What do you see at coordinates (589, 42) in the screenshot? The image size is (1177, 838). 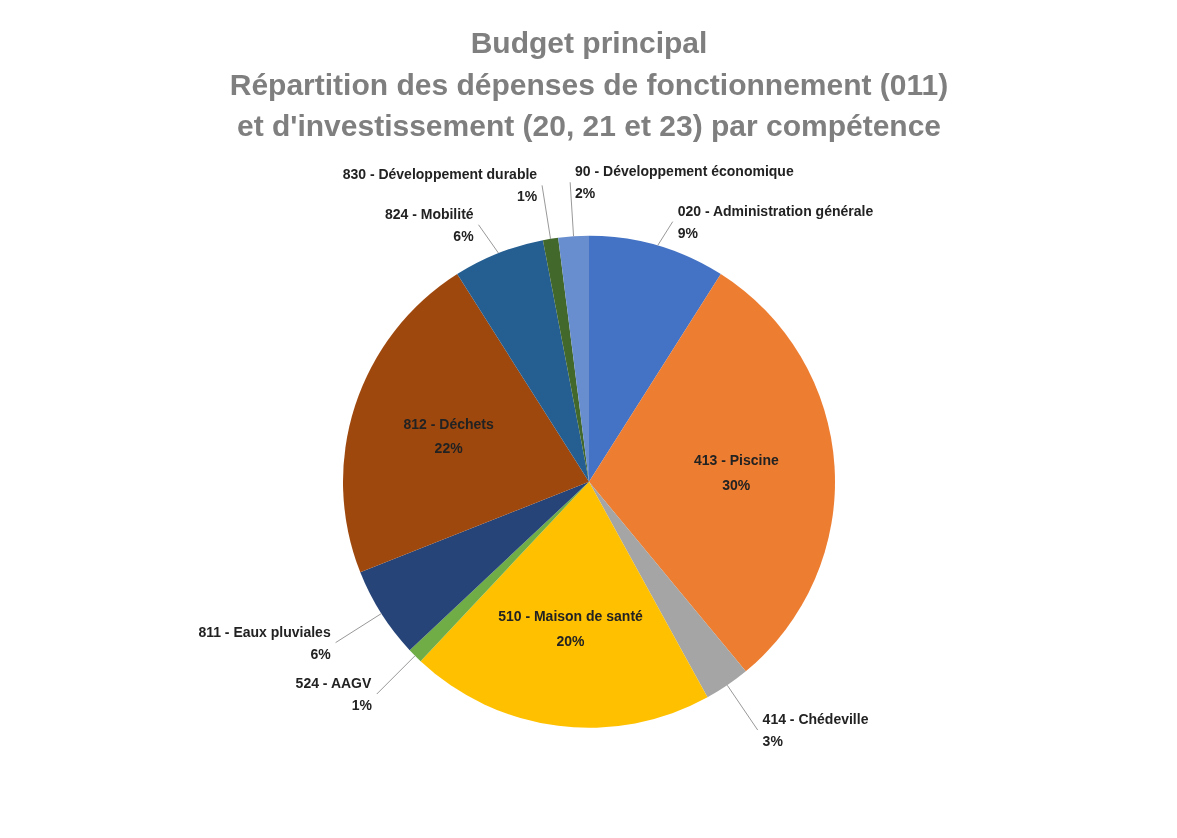 I see `chart-title: Budget principal` at bounding box center [589, 42].